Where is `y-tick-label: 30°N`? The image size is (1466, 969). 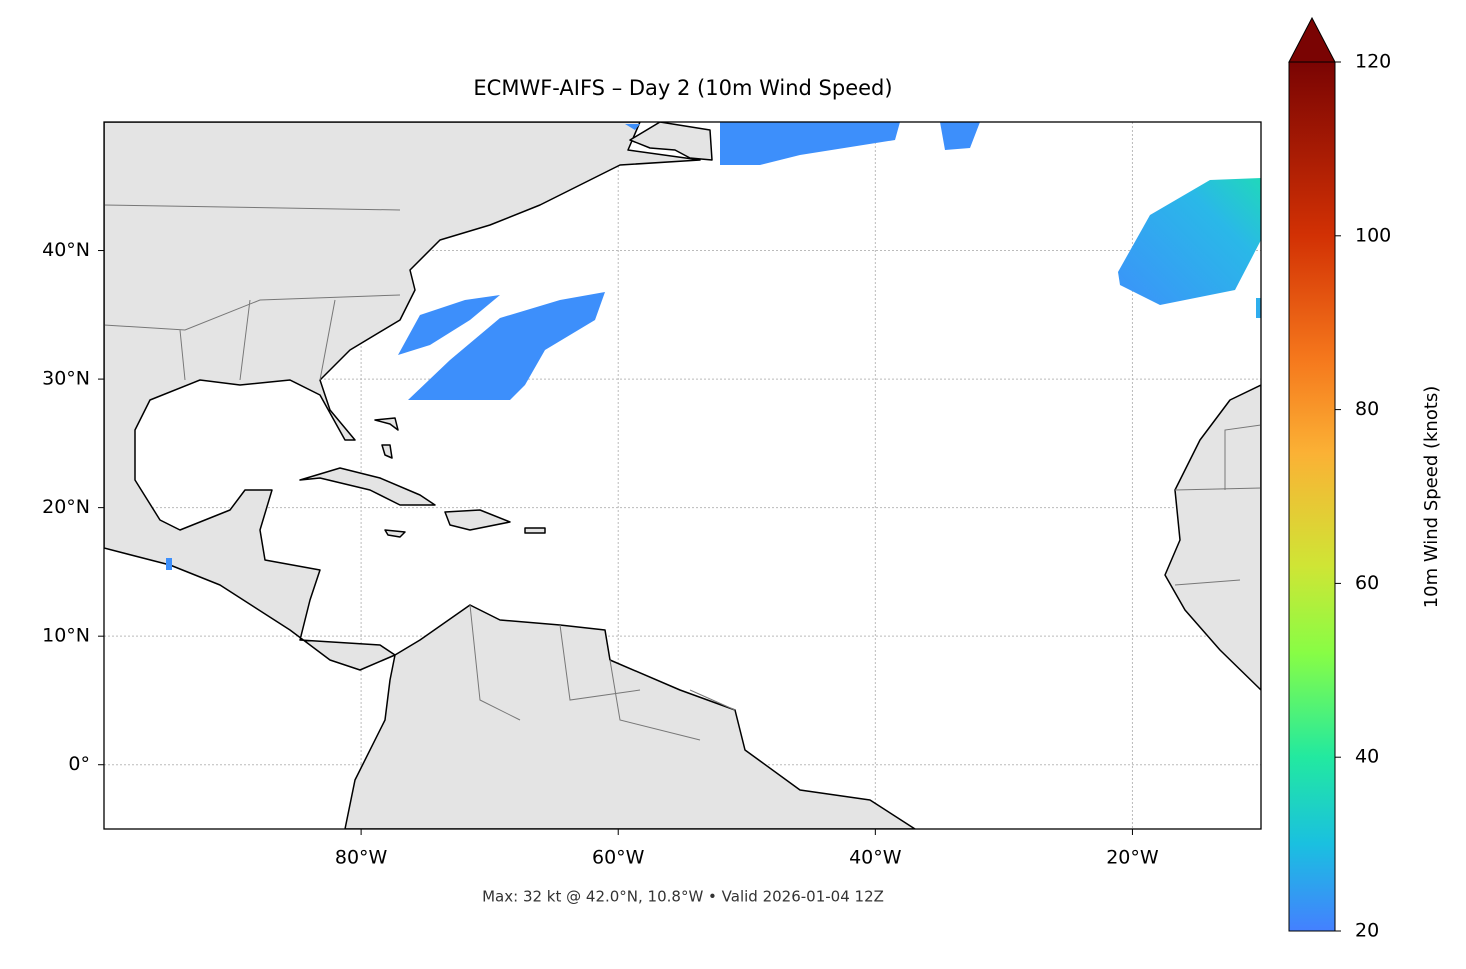 y-tick-label: 30°N is located at coordinates (66, 379).